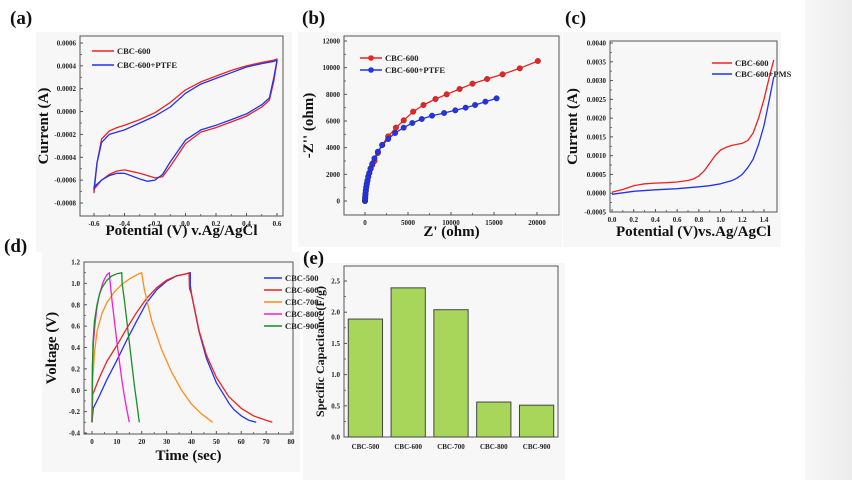  Describe the element at coordinates (597, 156) in the screenshot. I see `y-tick-label-c: 0.0010` at that location.